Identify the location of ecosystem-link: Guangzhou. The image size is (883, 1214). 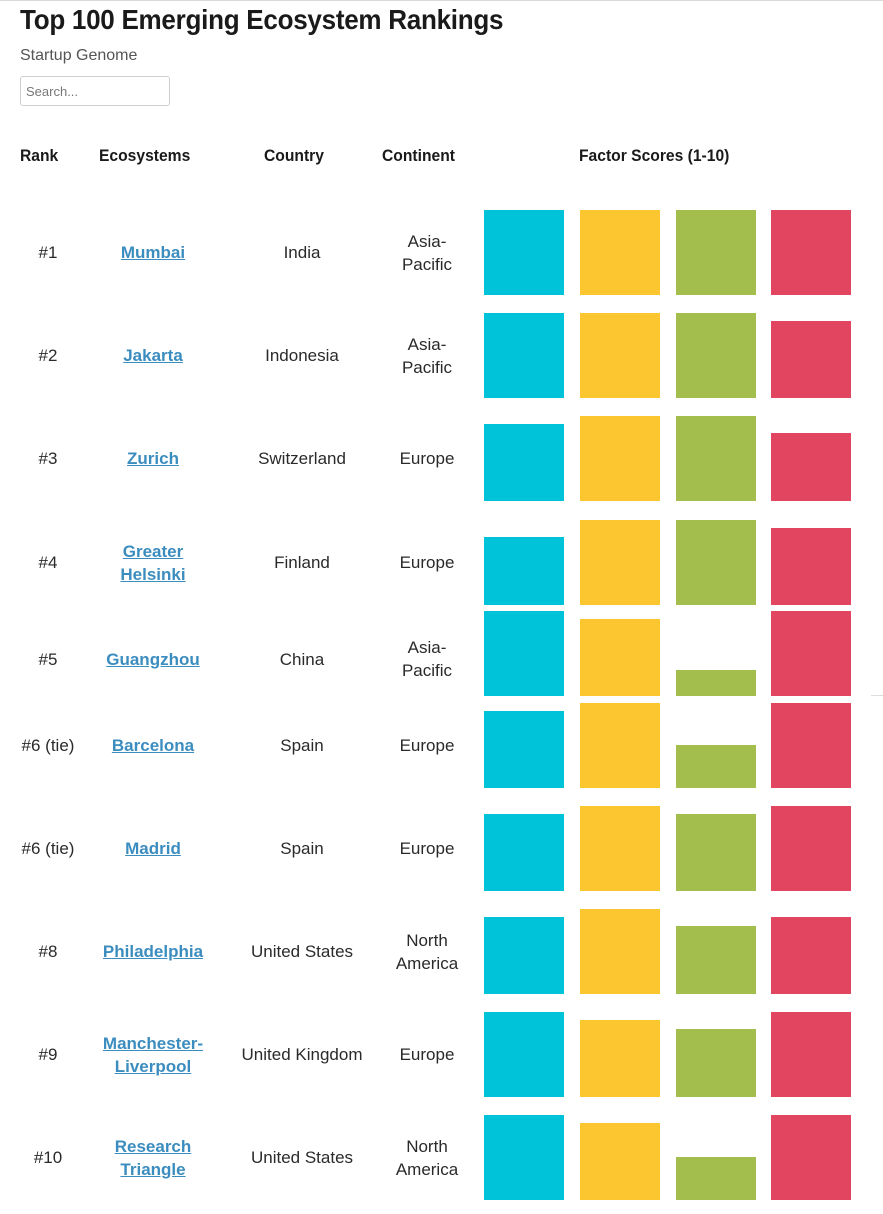
(153, 659).